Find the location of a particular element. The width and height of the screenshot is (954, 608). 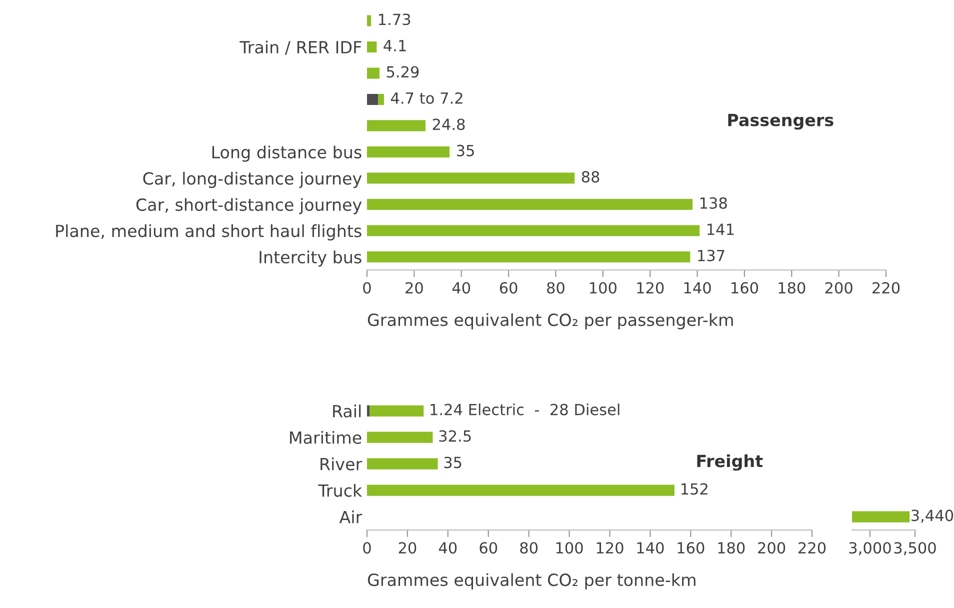

y-tick-label: Maritime is located at coordinates (326, 437).